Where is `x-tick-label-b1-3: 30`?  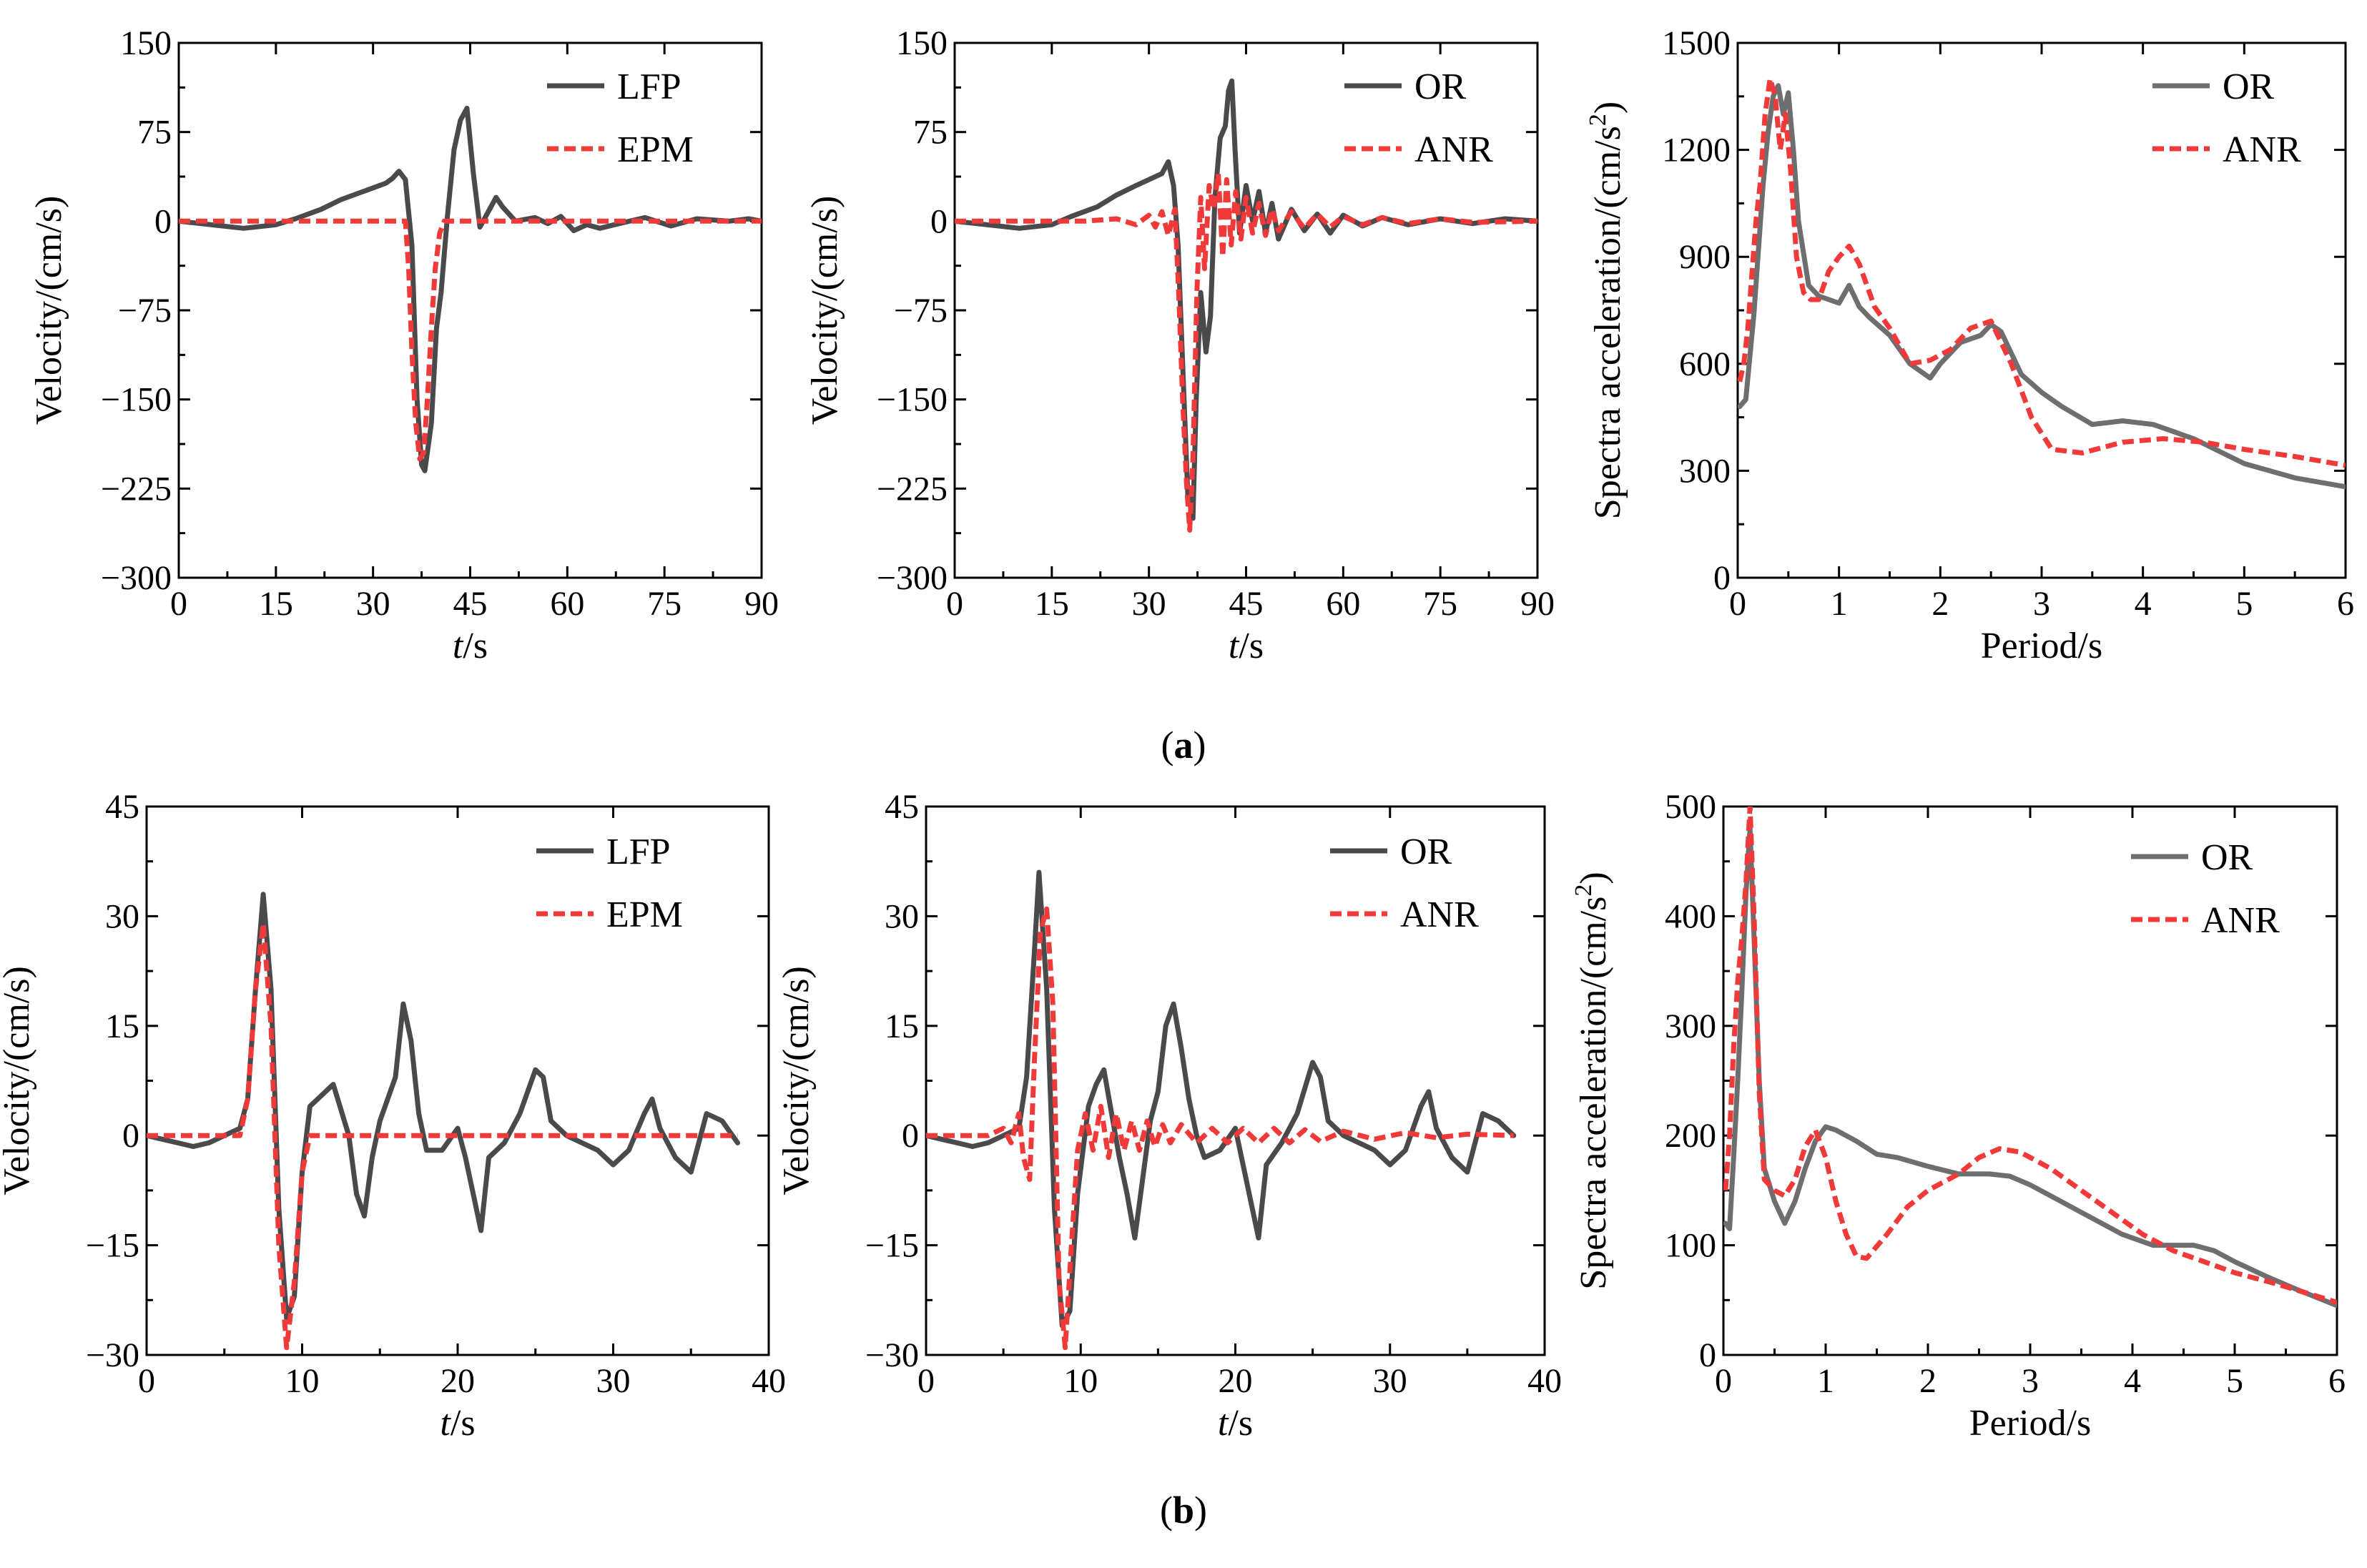 x-tick-label-b1-3: 30 is located at coordinates (613, 1381).